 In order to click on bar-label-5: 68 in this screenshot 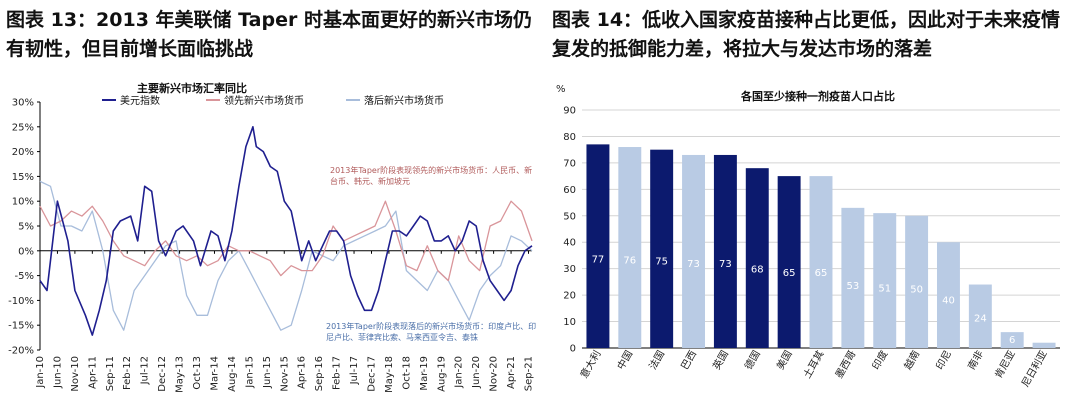, I will do `click(757, 269)`.